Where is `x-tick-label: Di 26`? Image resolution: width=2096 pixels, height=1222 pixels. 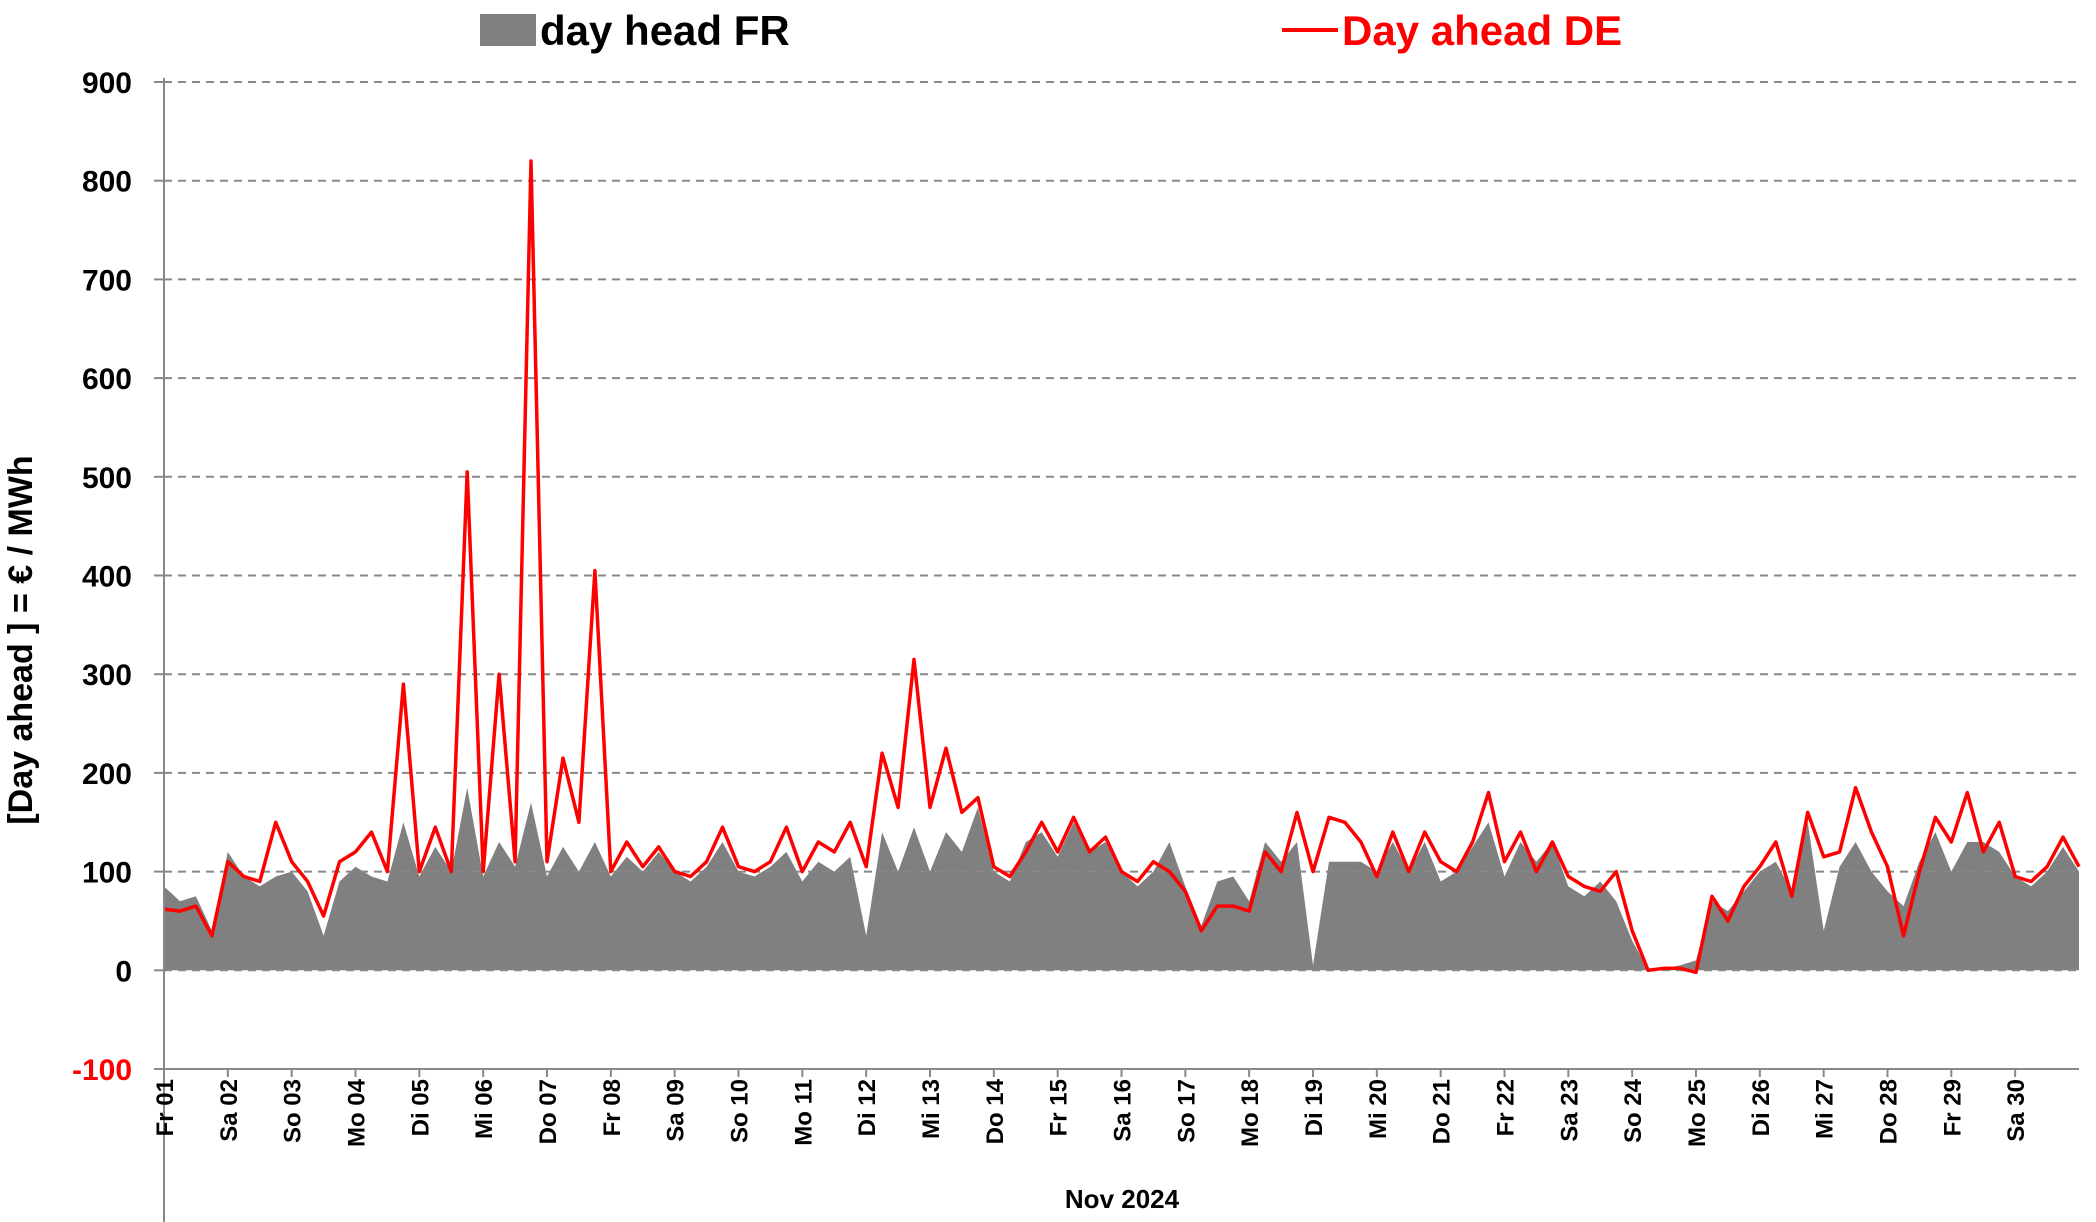 x-tick-label: Di 26 is located at coordinates (1761, 1107).